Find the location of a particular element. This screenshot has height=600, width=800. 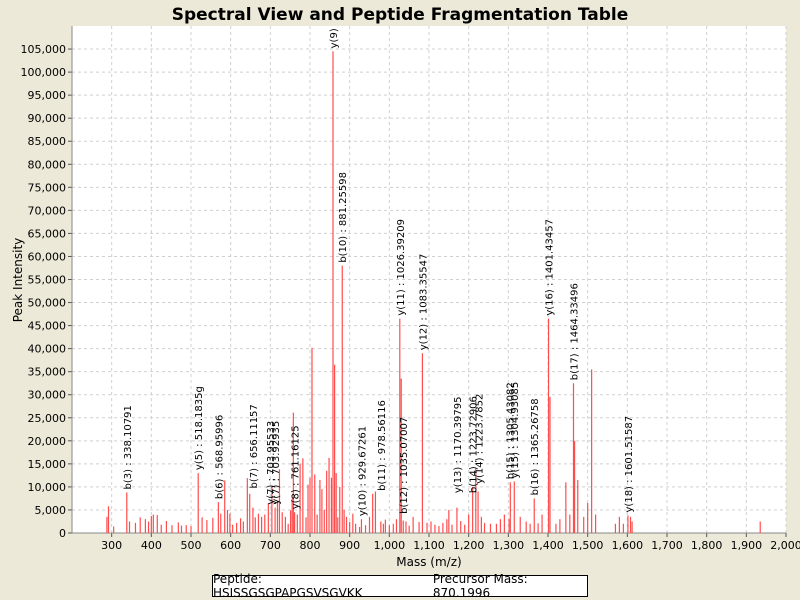

x-tick-label: 1,900 is located at coordinates (747, 545).